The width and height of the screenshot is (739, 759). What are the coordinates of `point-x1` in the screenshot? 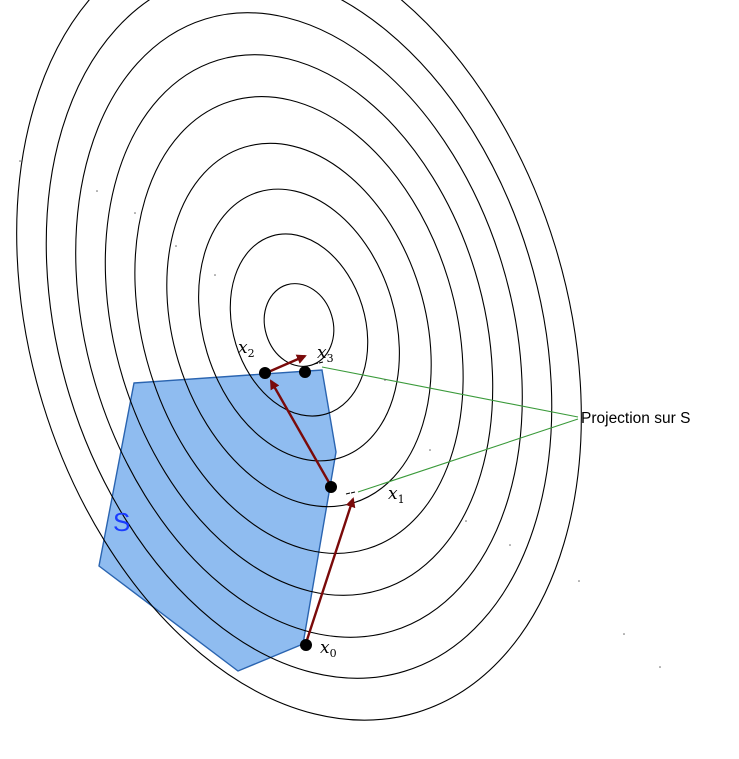 It's located at (331, 487).